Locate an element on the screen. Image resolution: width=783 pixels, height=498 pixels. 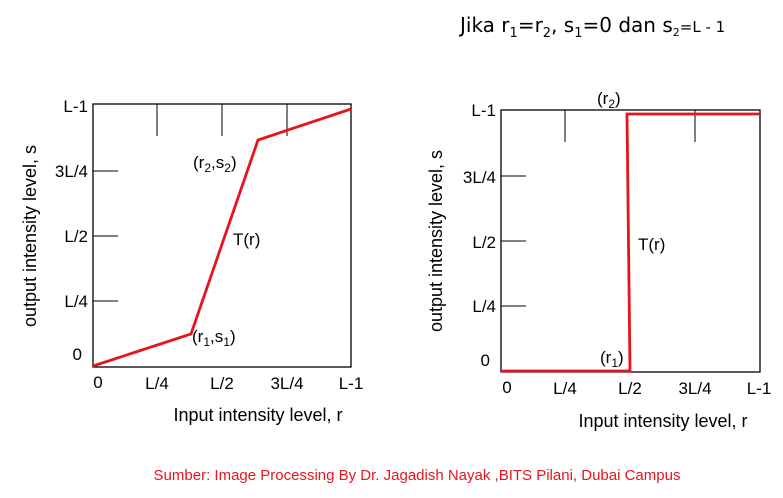
right-x-tick-label: 3L/4 is located at coordinates (694, 388).